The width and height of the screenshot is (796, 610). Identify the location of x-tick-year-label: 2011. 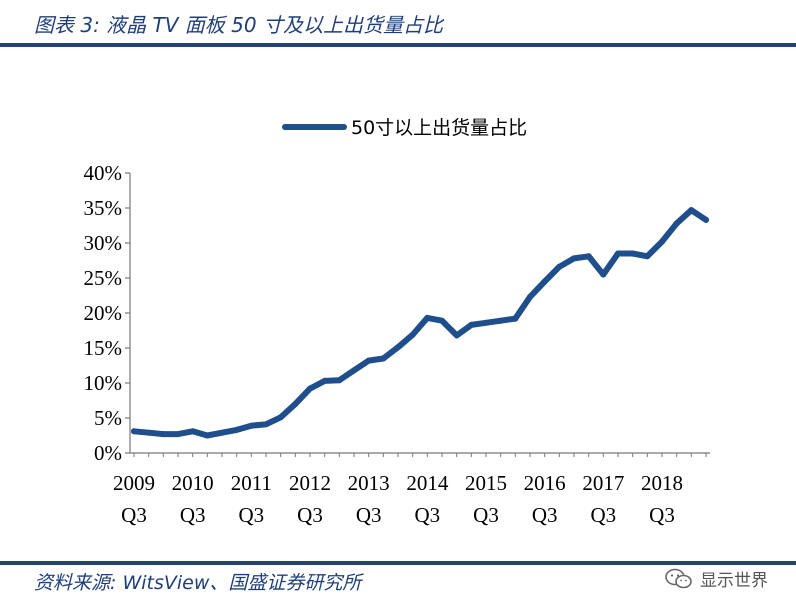
(251, 483).